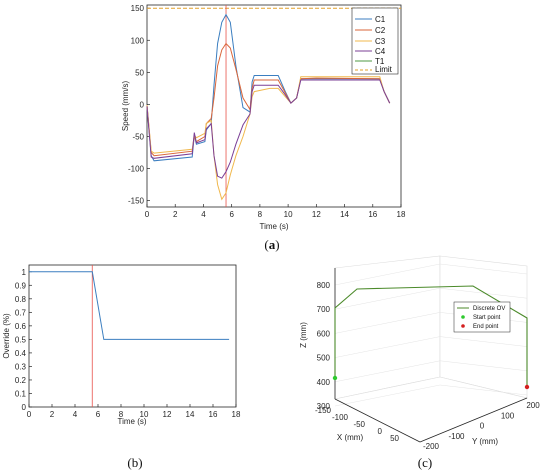  What do you see at coordinates (134, 462) in the screenshot?
I see `caption-b: (b)` at bounding box center [134, 462].